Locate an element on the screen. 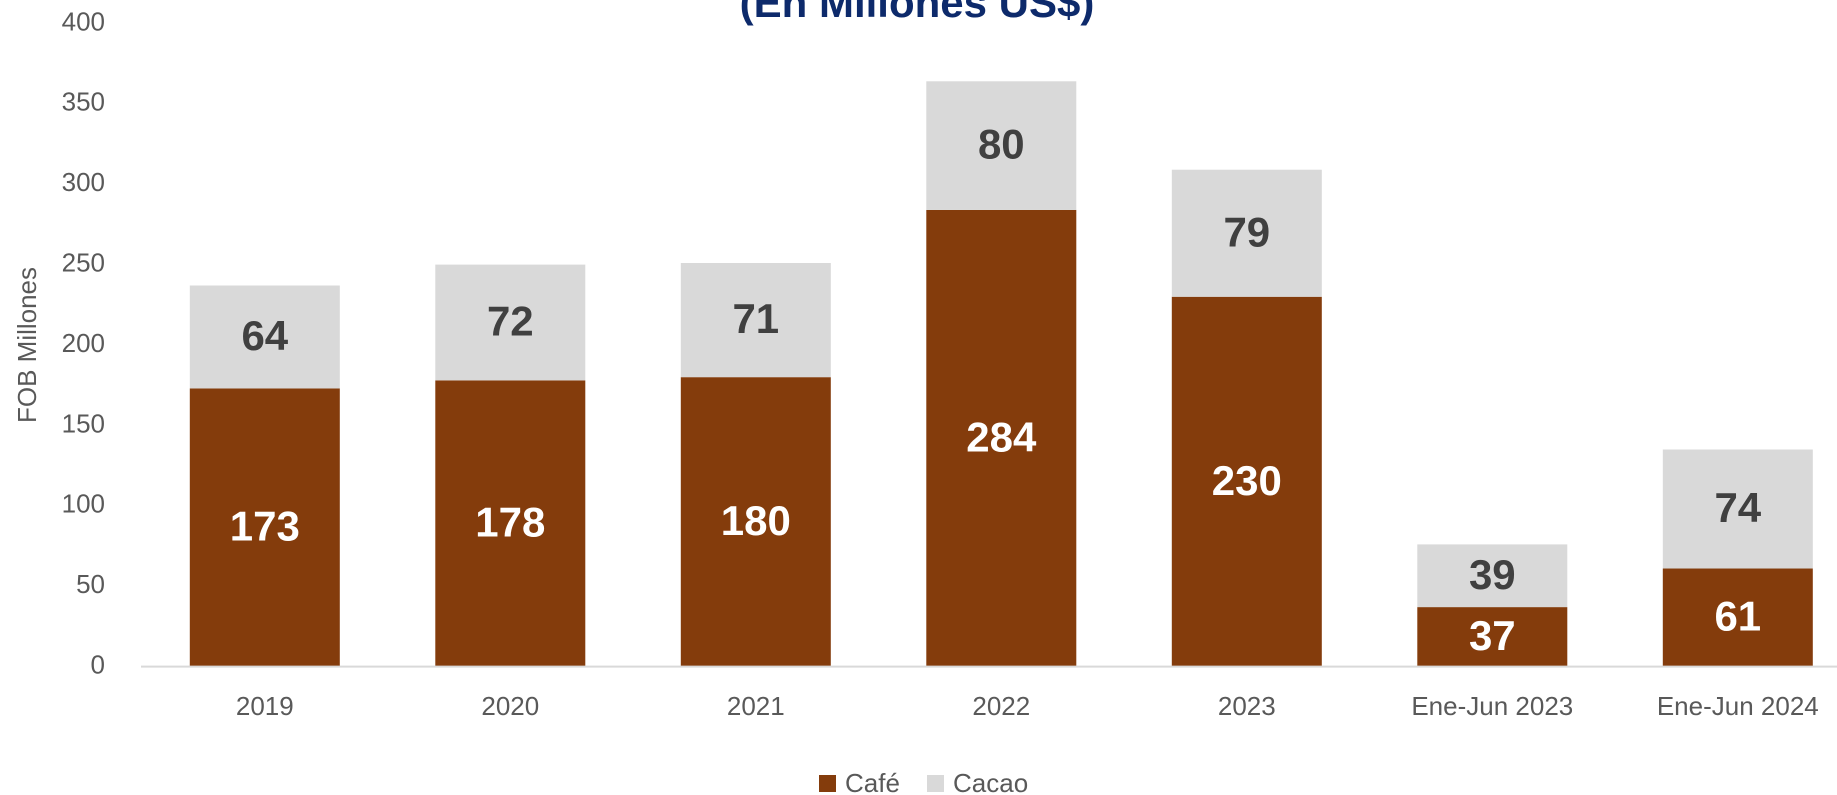 The width and height of the screenshot is (1837, 795). data-label: 79 is located at coordinates (1246, 231).